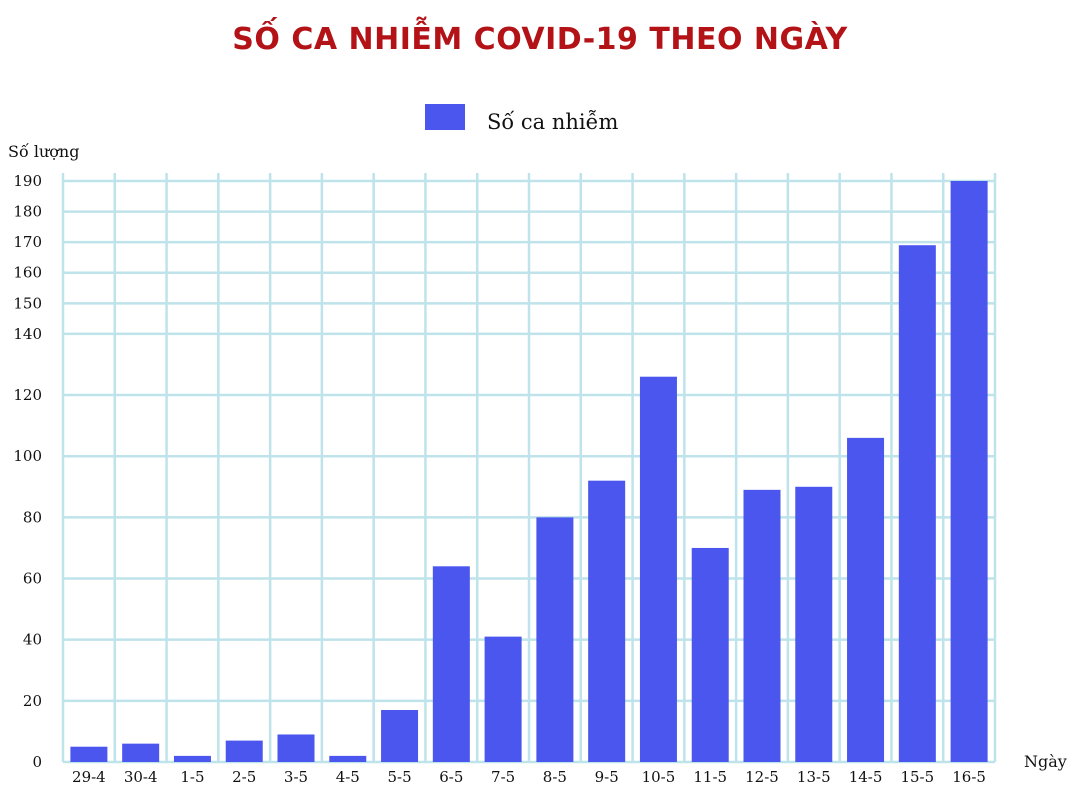 Image resolution: width=1080 pixels, height=806 pixels. What do you see at coordinates (969, 777) in the screenshot?
I see `x-tick-label: 16-5` at bounding box center [969, 777].